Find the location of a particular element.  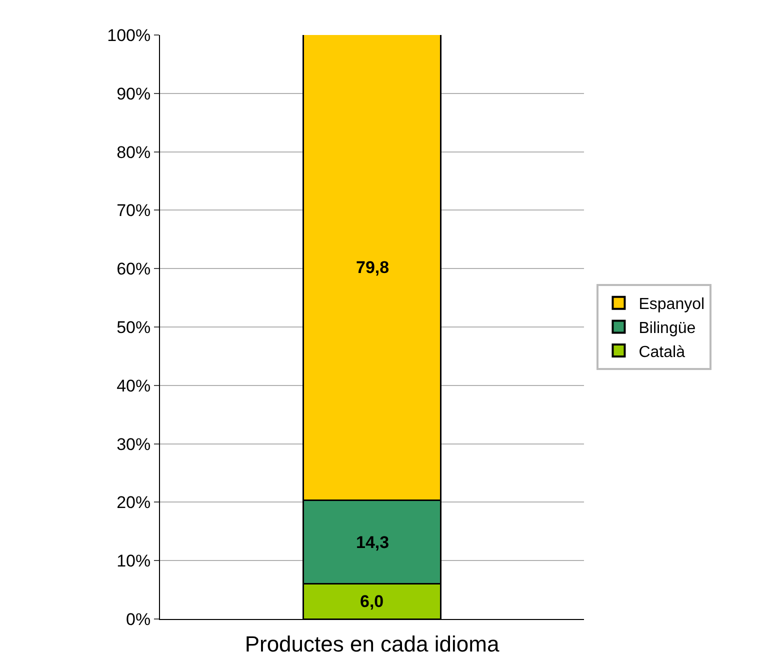

y-tick-label: 0% is located at coordinates (138, 619).